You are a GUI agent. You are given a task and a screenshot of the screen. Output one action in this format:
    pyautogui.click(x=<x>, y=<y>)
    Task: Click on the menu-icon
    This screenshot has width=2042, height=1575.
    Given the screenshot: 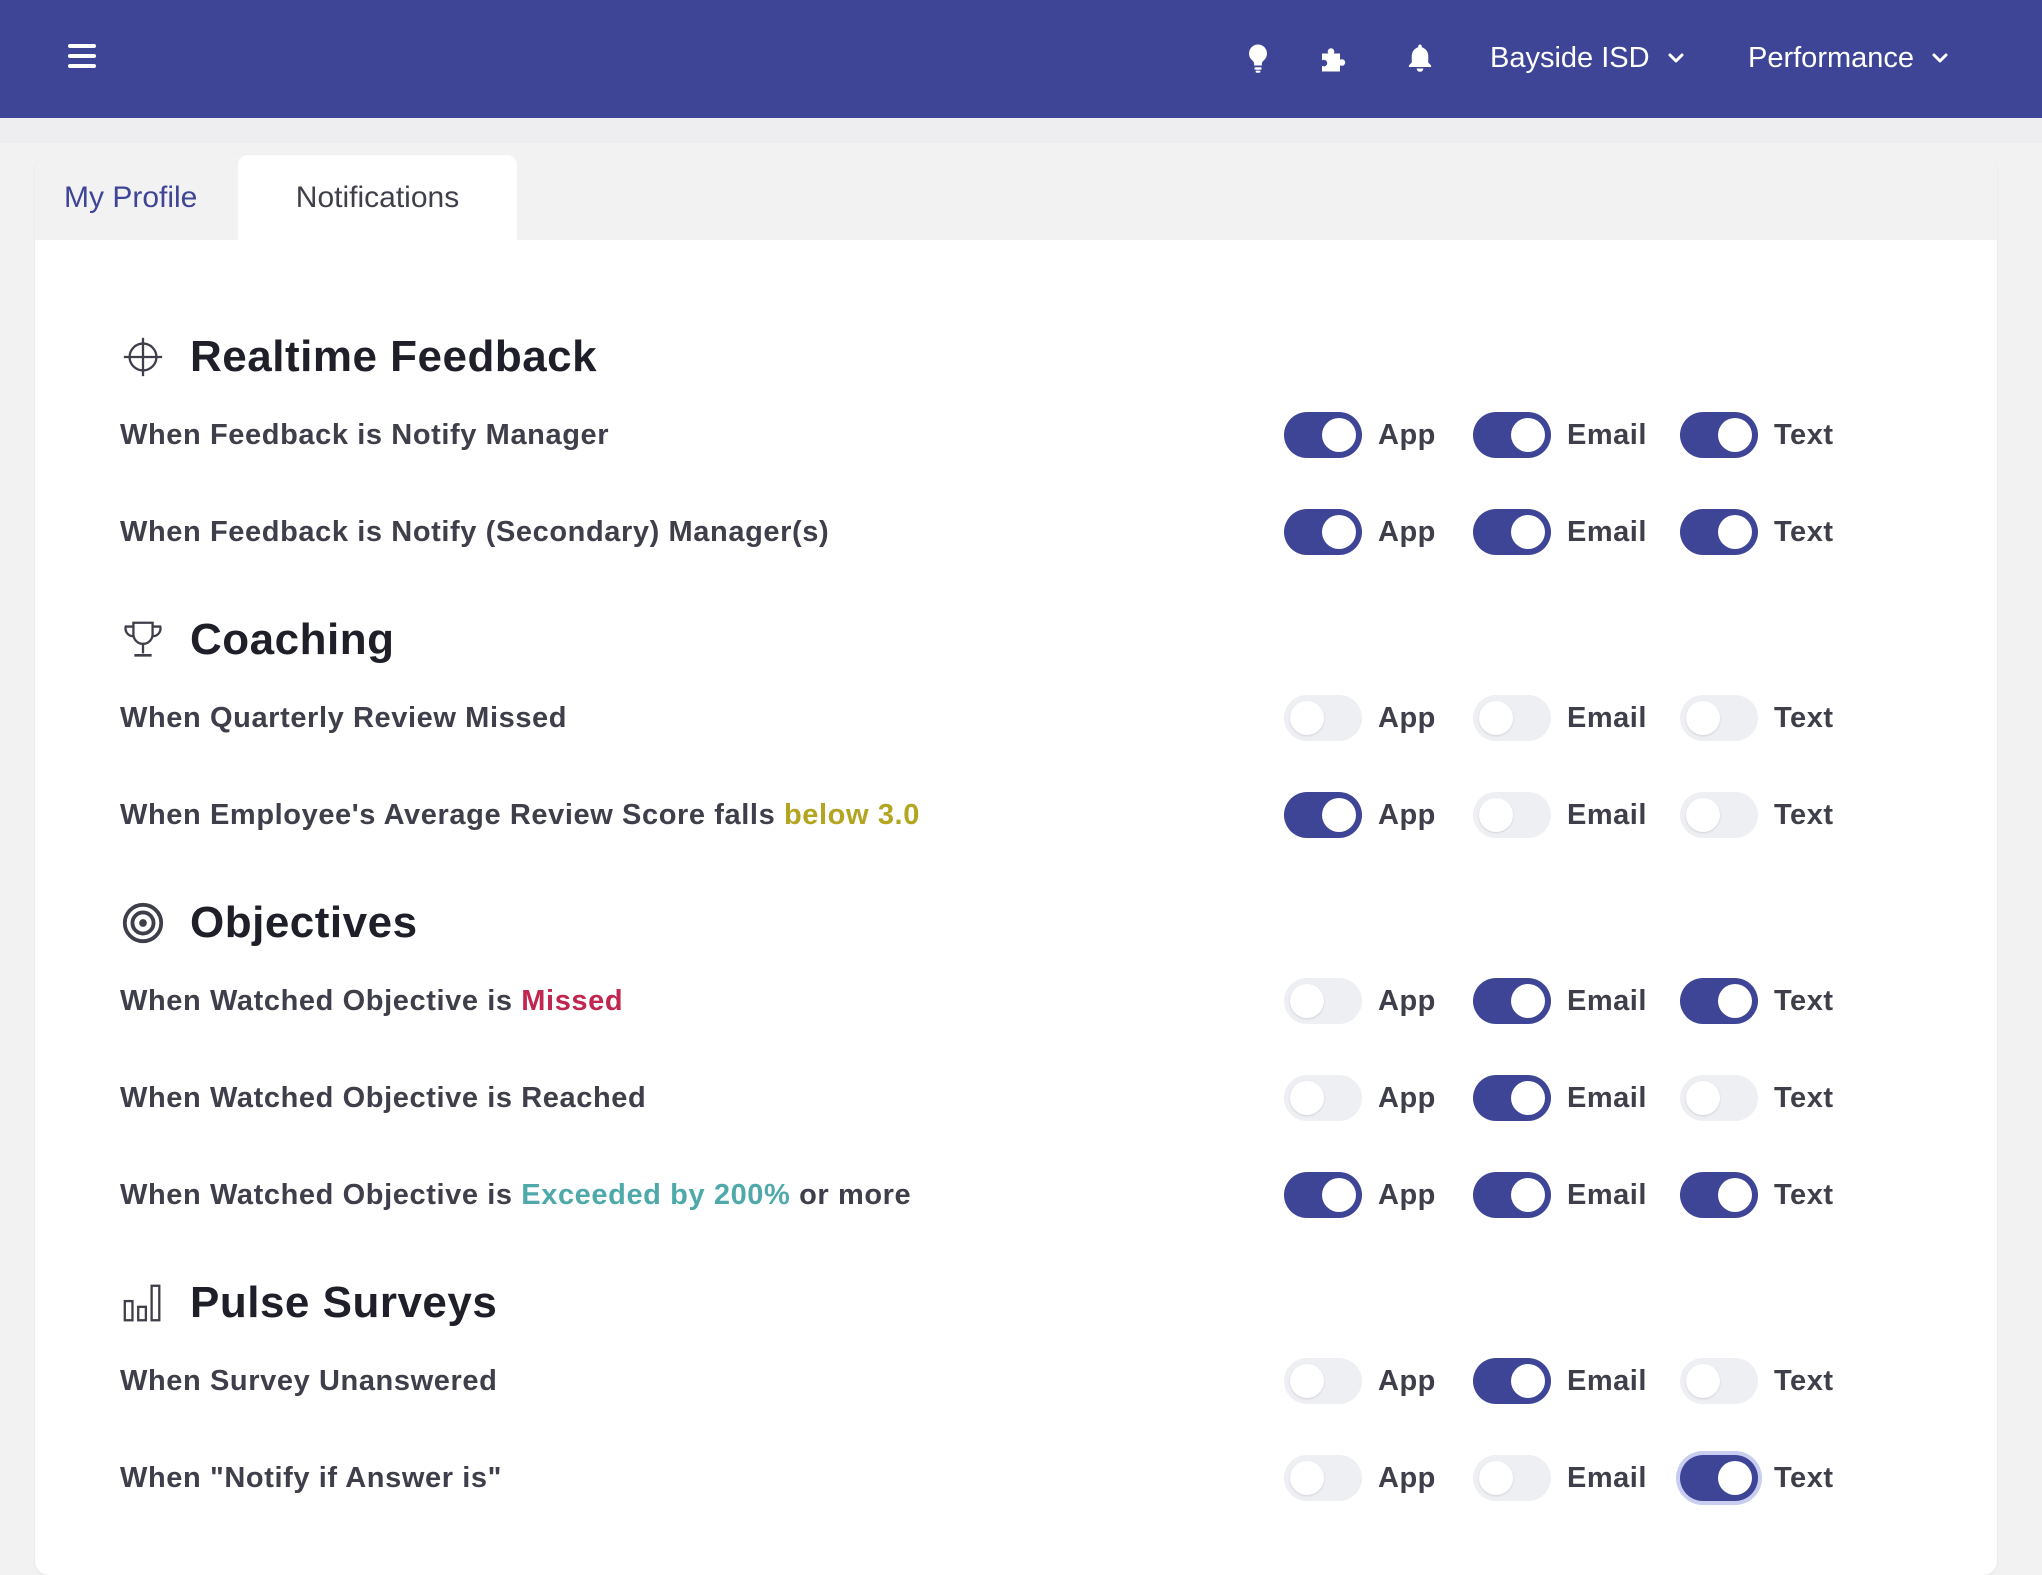 What is the action you would take?
    pyautogui.click(x=82, y=57)
    